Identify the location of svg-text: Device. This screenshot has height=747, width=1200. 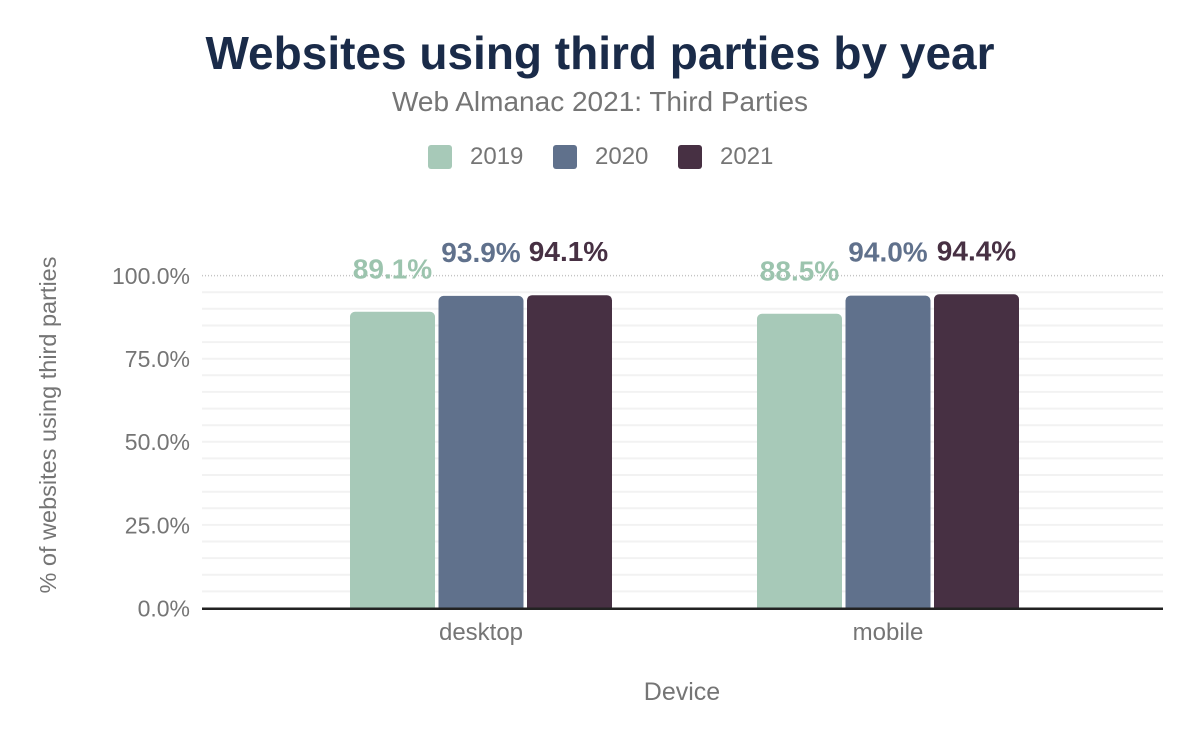
(682, 692).